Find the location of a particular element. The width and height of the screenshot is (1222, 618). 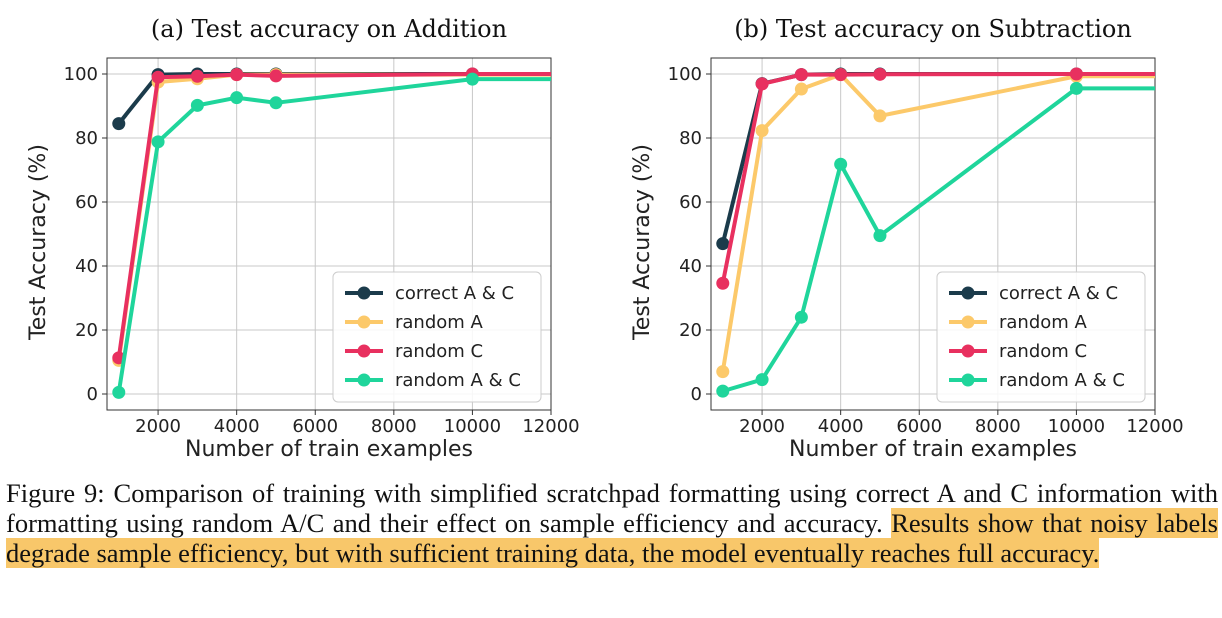

series-line is located at coordinates (937, 159).